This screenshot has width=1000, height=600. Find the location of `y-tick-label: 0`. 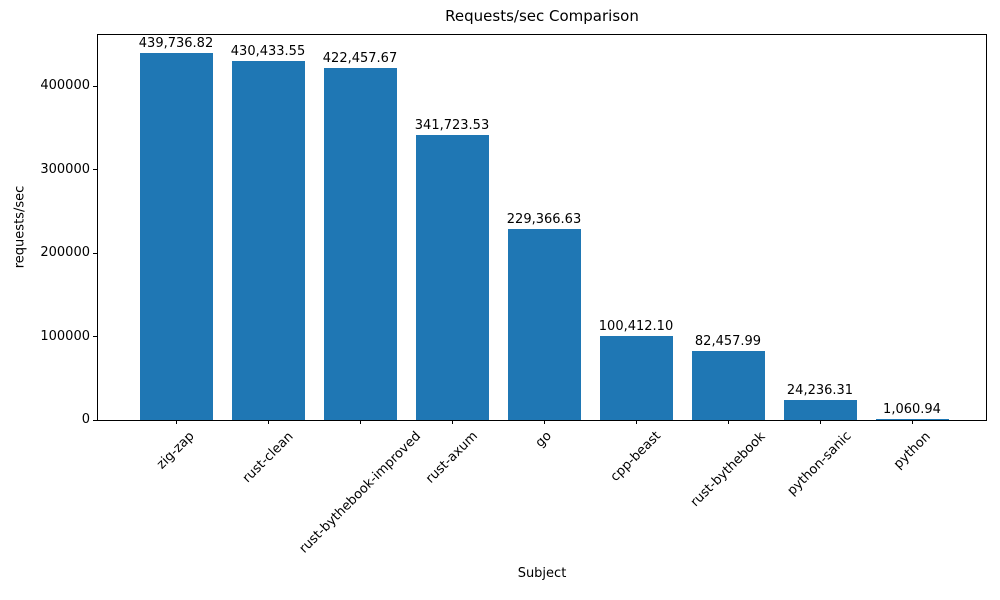

y-tick-label: 0 is located at coordinates (85, 419).